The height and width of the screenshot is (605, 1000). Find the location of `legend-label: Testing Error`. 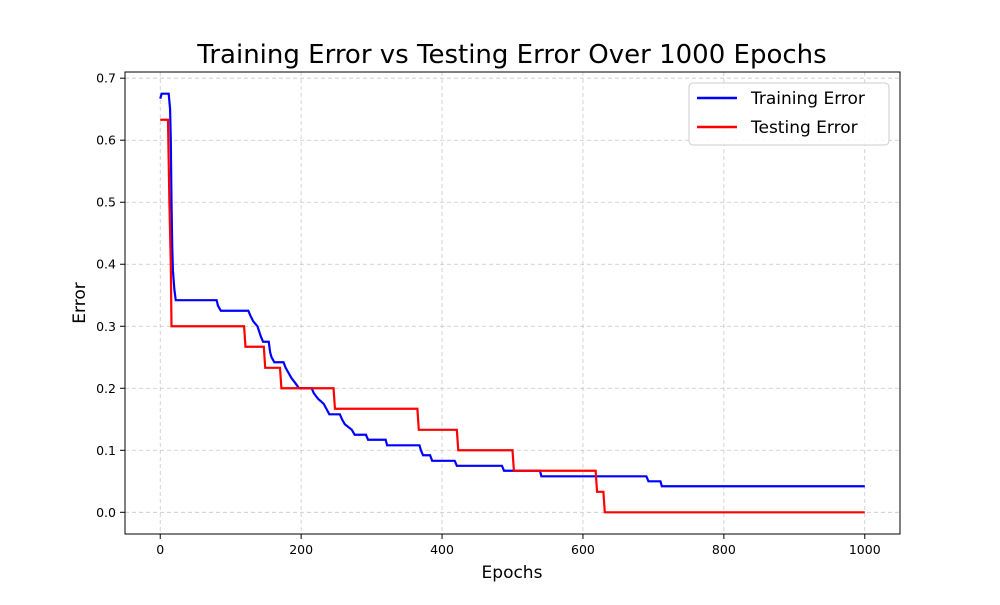

legend-label: Testing Error is located at coordinates (804, 128).